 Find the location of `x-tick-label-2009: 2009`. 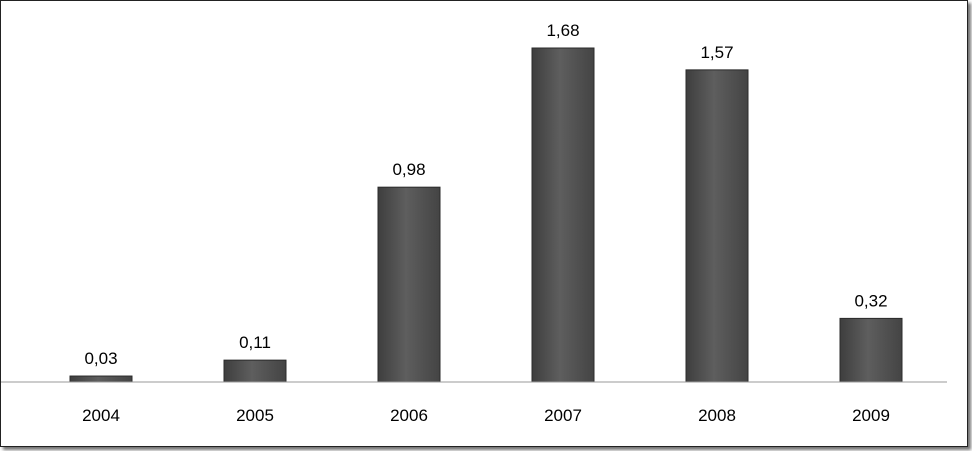

x-tick-label-2009: 2009 is located at coordinates (871, 415).